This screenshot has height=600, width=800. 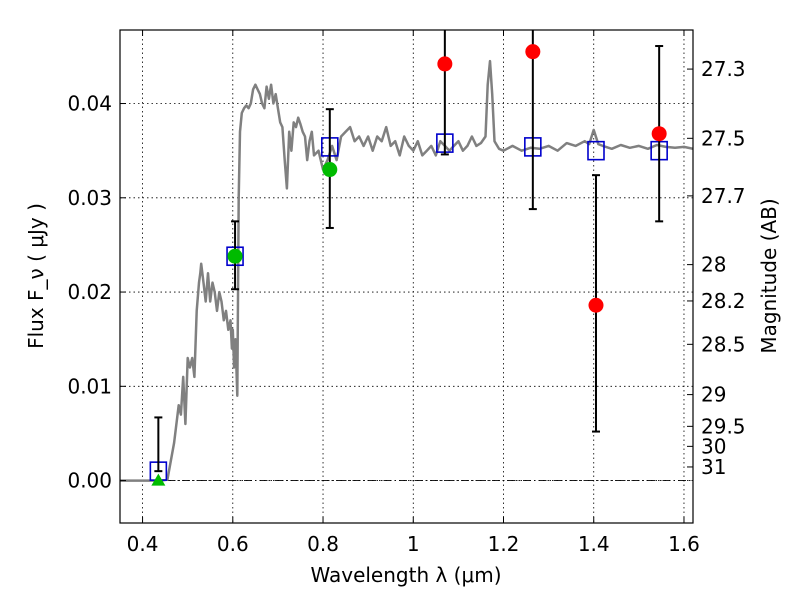 I want to click on right-axis-tick-label: 27.3, so click(x=723, y=69).